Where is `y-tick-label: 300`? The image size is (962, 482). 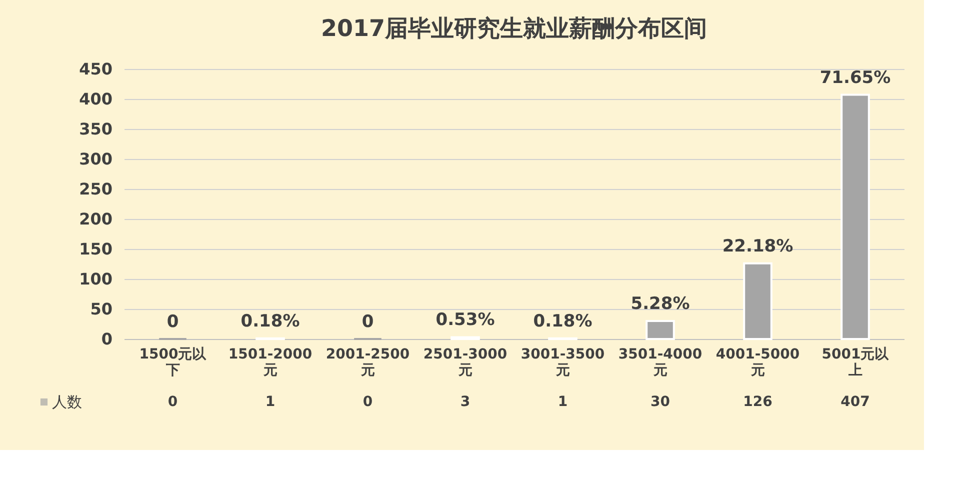 y-tick-label: 300 is located at coordinates (95, 159).